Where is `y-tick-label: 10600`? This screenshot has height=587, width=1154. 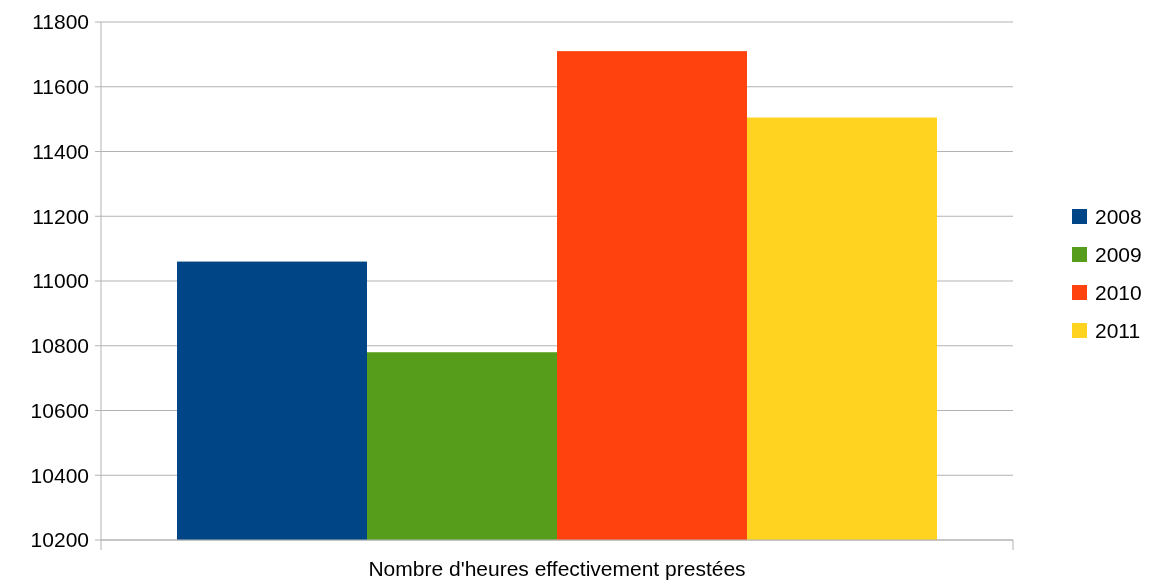
y-tick-label: 10600 is located at coordinates (59, 410).